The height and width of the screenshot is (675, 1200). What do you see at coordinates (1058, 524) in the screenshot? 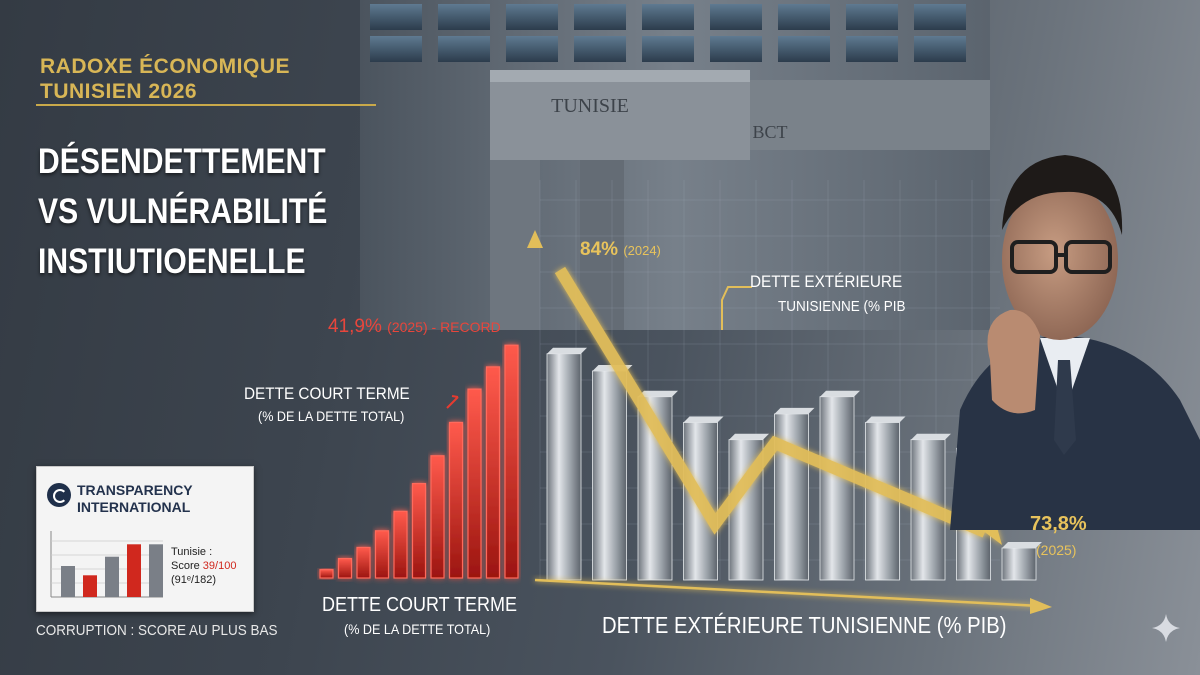
I see `external-debt-end-value: 73,8%` at bounding box center [1058, 524].